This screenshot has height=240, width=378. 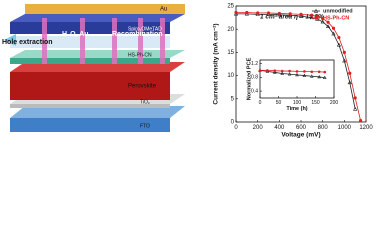 What do you see at coordinates (163, 10) in the screenshot?
I see `layer-label: Au` at bounding box center [163, 10].